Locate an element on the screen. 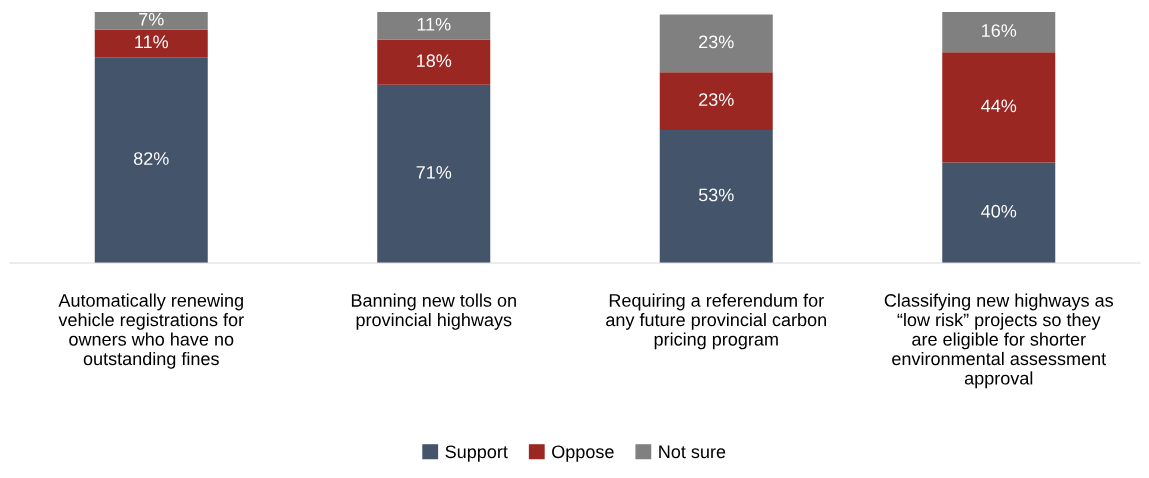 The height and width of the screenshot is (478, 1149). data-label: 16% is located at coordinates (999, 30).